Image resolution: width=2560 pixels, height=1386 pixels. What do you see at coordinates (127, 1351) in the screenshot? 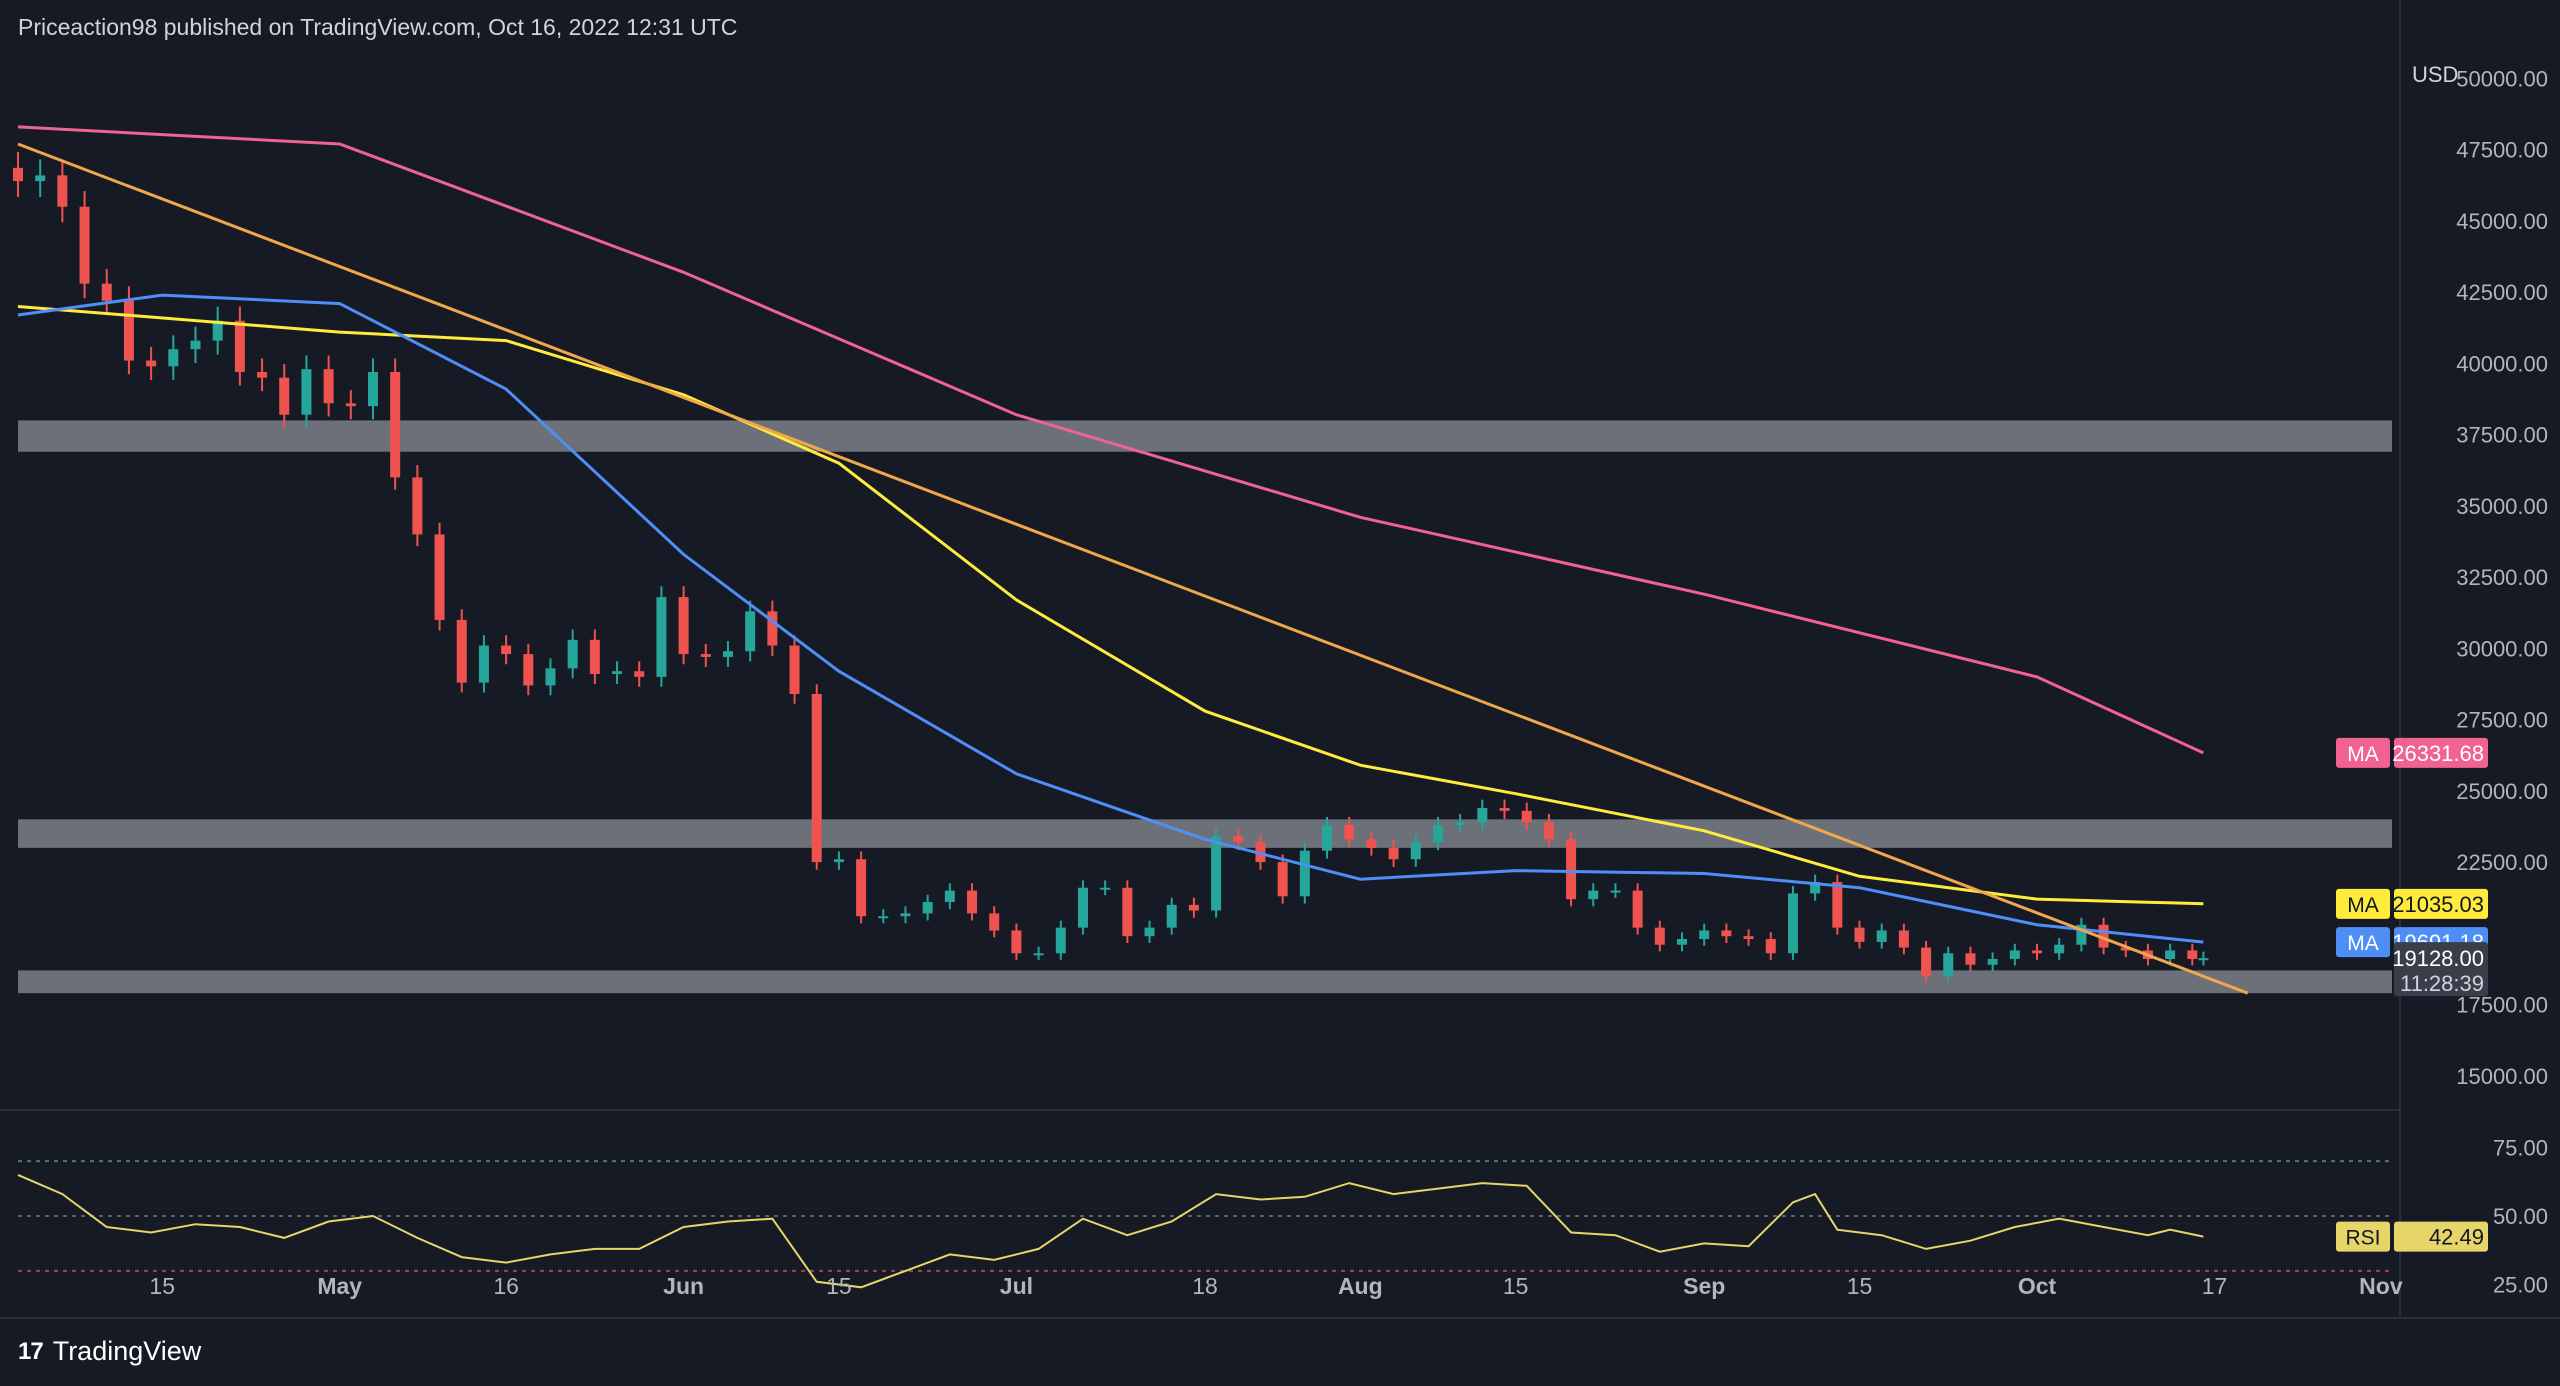
I see `tradingview-brand: TradingView` at bounding box center [127, 1351].